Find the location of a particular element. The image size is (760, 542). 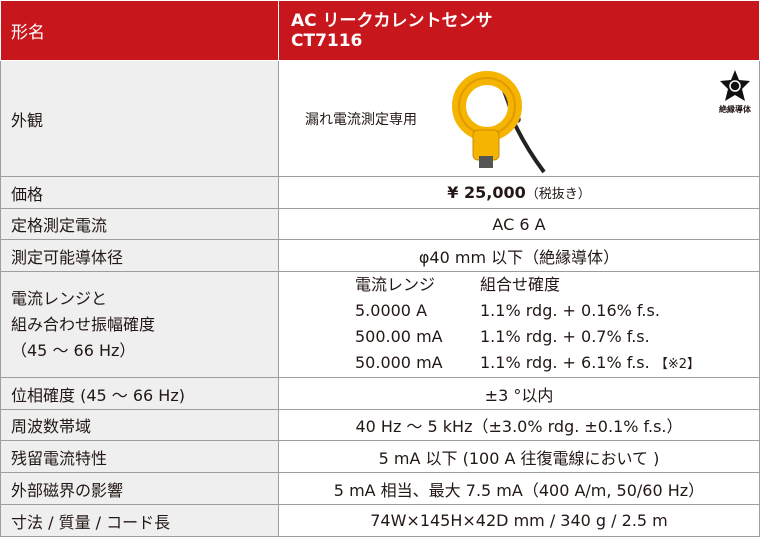

sub-header: 組合せ確度 is located at coordinates (520, 284).